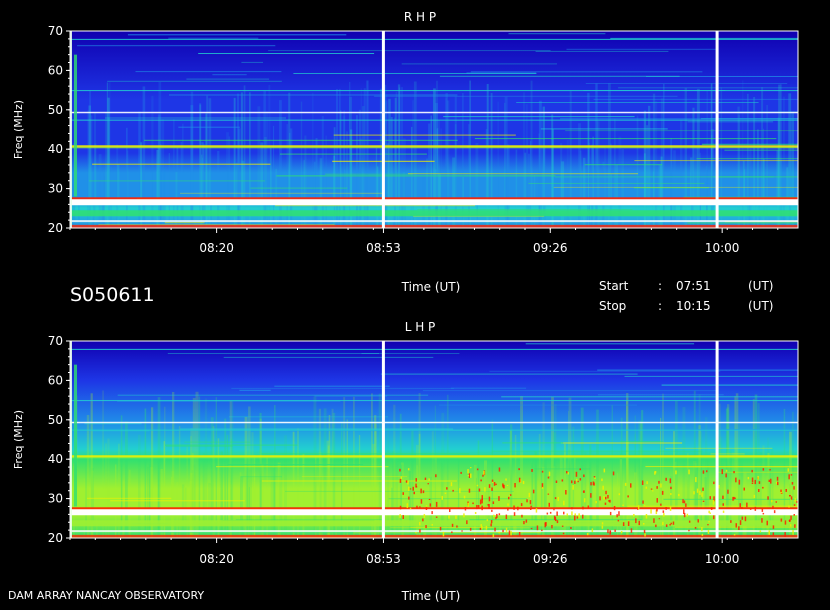  Describe the element at coordinates (693, 306) in the screenshot. I see `stop-time: 10:15` at that location.